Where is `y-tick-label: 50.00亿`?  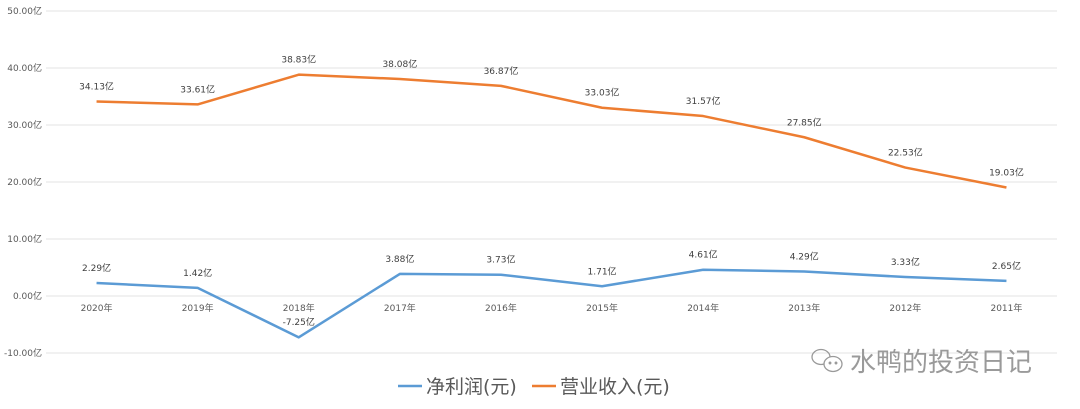
y-tick-label: 50.00亿 is located at coordinates (24, 11).